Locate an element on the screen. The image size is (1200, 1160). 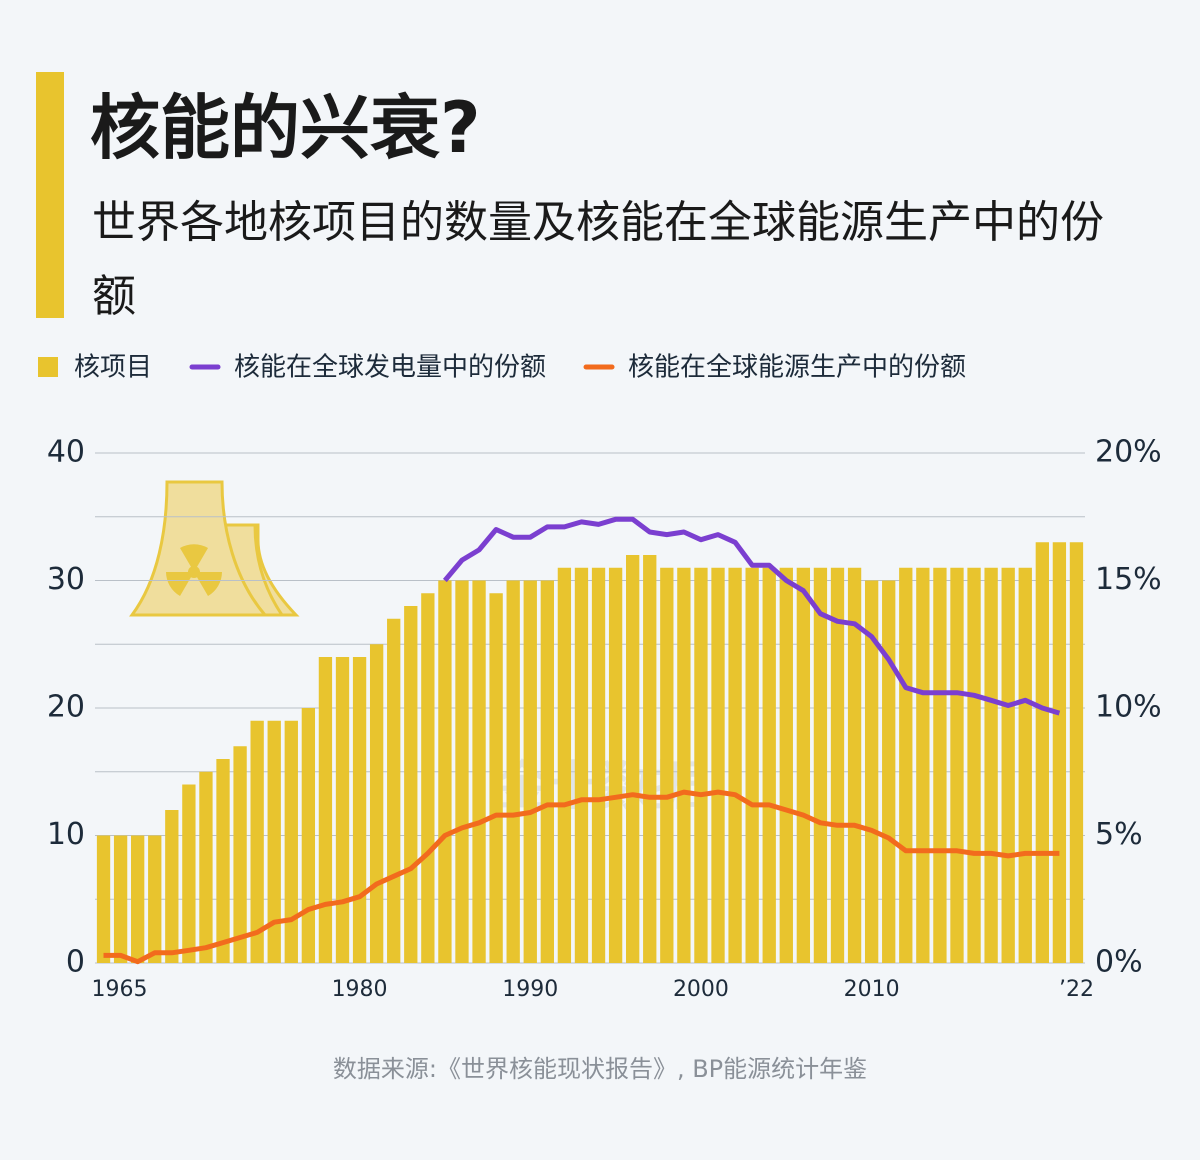
y2-tick-label: 5% is located at coordinates (1119, 834).